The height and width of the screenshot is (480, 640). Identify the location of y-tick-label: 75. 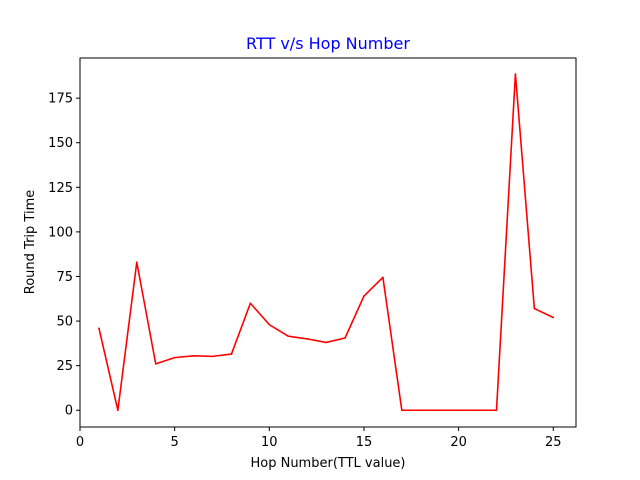
(64, 277).